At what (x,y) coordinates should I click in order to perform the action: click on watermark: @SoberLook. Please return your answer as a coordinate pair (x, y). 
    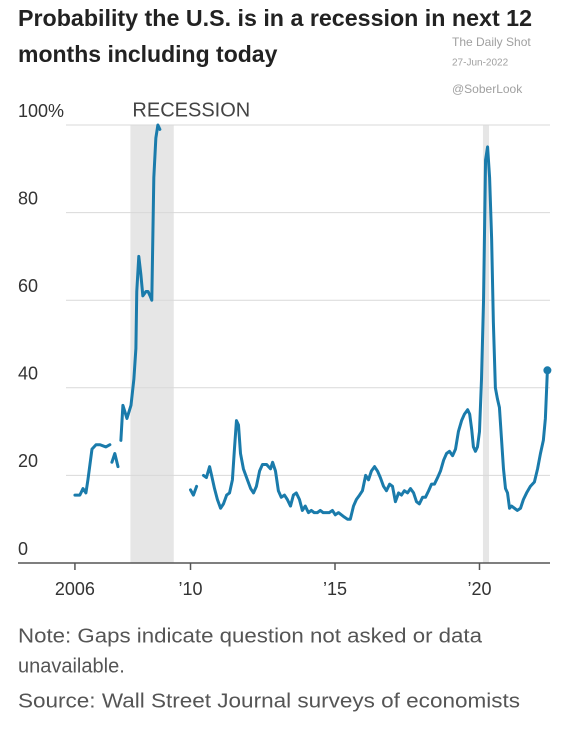
    Looking at the image, I should click on (487, 89).